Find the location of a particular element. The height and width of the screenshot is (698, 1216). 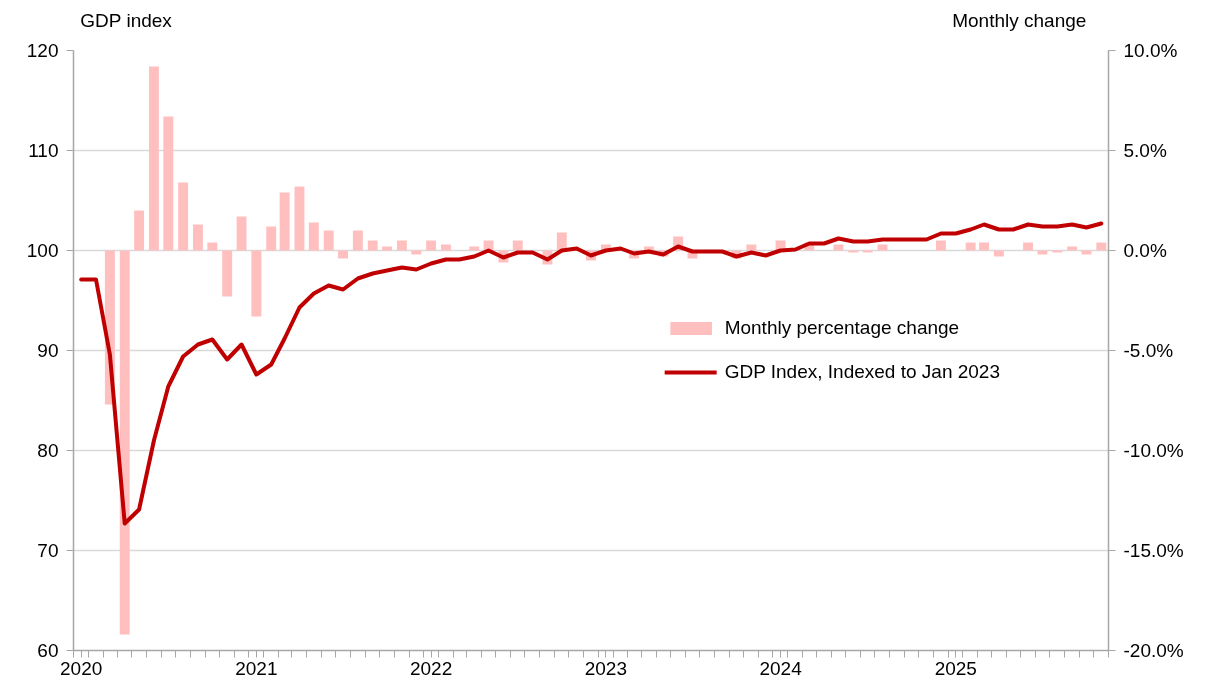

y-tick-label: 60 is located at coordinates (48, 650).